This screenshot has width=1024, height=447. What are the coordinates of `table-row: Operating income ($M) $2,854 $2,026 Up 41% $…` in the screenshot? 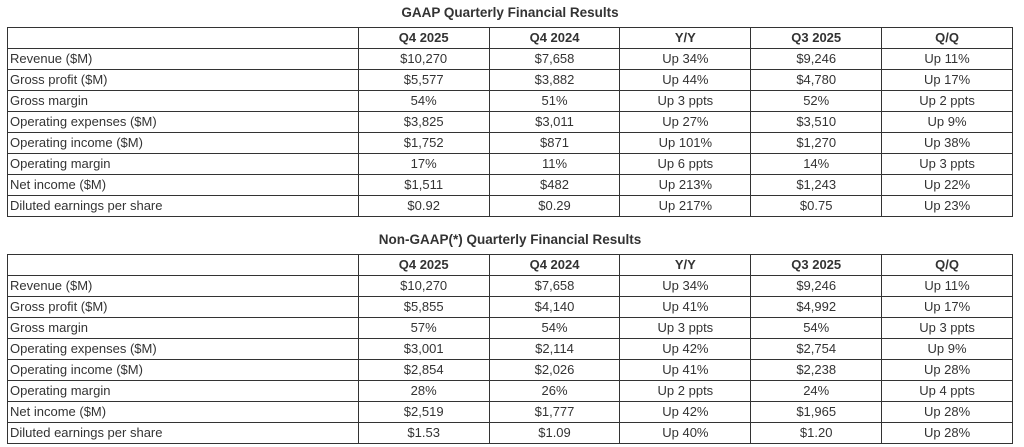 It's located at (510, 370).